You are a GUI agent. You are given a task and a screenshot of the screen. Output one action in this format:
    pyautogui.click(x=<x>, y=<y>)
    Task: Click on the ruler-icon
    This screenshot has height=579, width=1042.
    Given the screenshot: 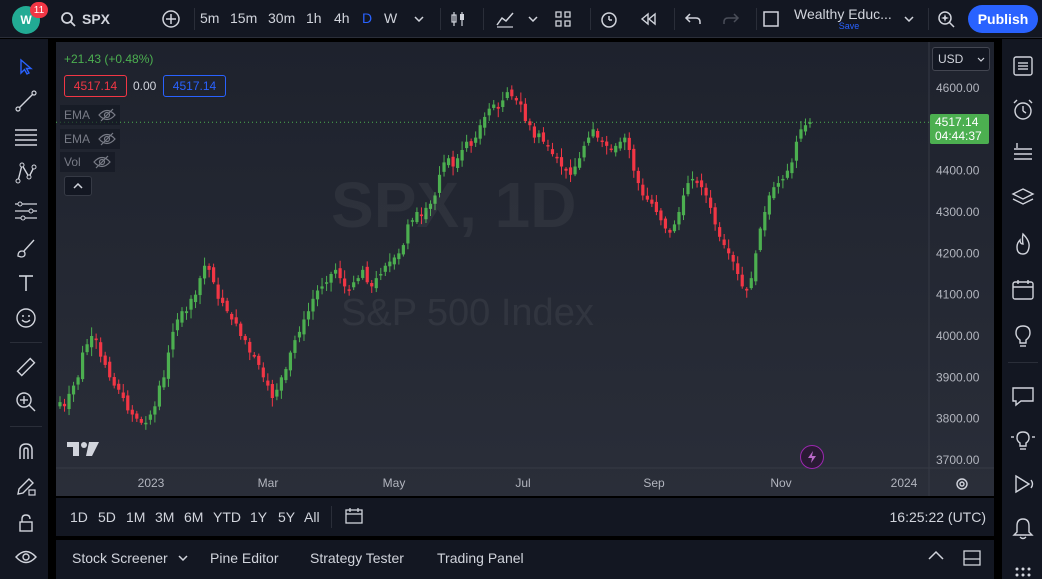 What is the action you would take?
    pyautogui.click(x=26, y=367)
    